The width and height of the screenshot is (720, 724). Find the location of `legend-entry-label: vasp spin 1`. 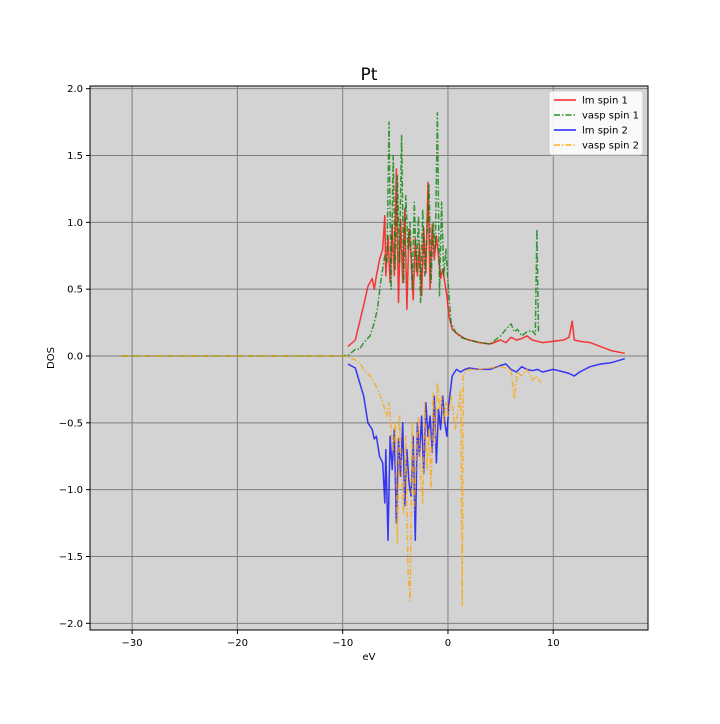

legend-entry-label: vasp spin 1 is located at coordinates (610, 116).